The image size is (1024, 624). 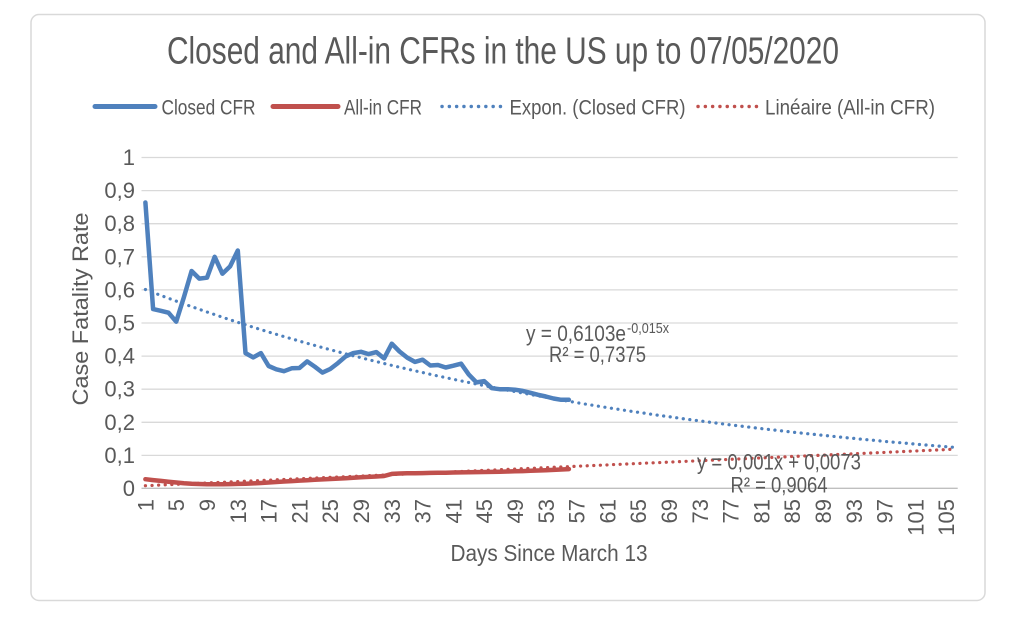 I want to click on svg-text: 0,5, so click(x=119, y=323).